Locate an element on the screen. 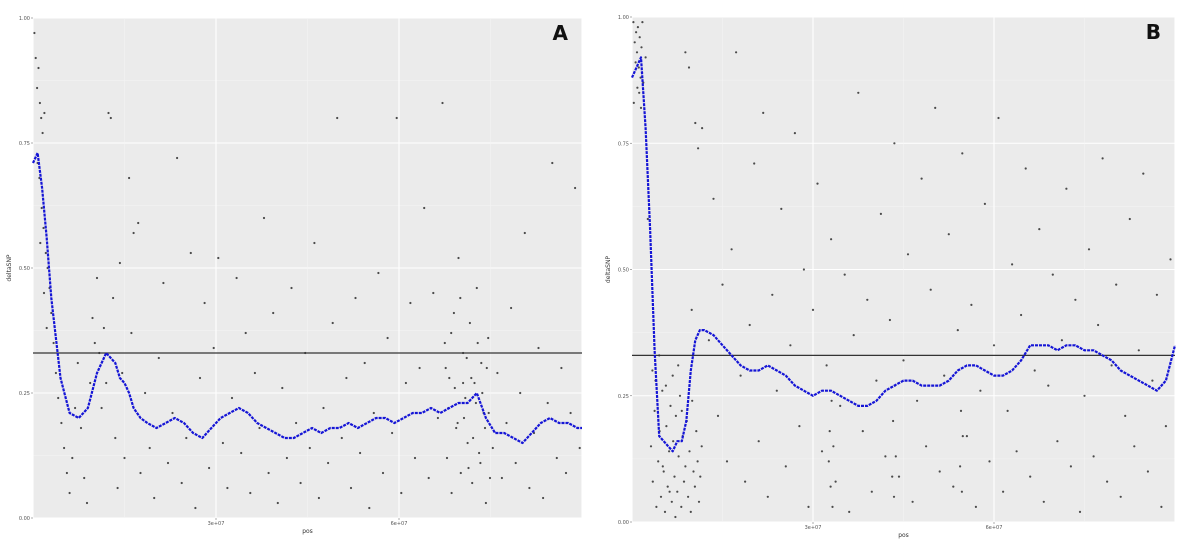 This screenshot has width=1181, height=542. x-tick-label: 6e+07 is located at coordinates (399, 524).